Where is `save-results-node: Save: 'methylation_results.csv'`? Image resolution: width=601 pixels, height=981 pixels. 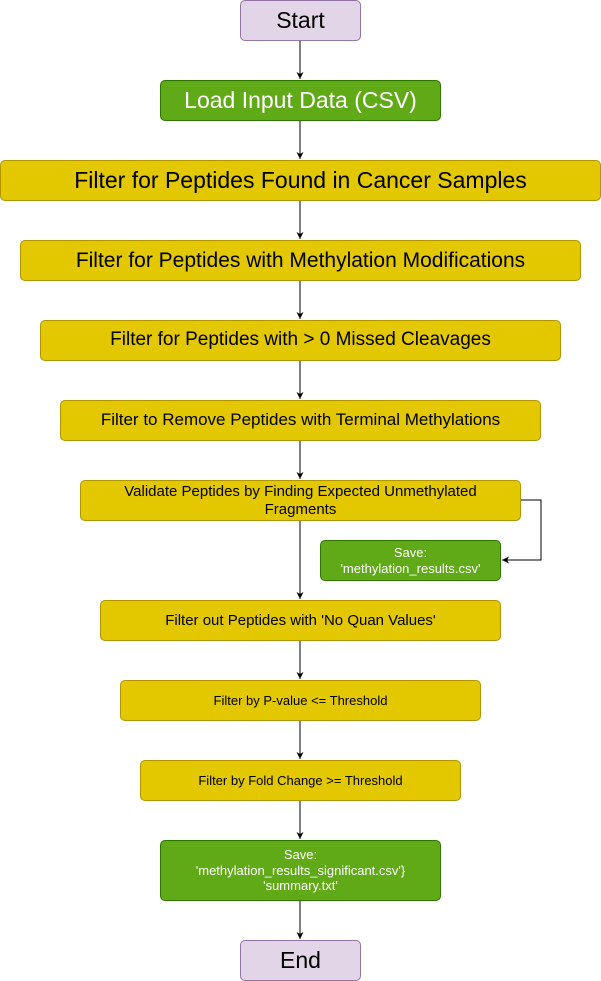
save-results-node: Save: 'methylation_results.csv' is located at coordinates (410, 560).